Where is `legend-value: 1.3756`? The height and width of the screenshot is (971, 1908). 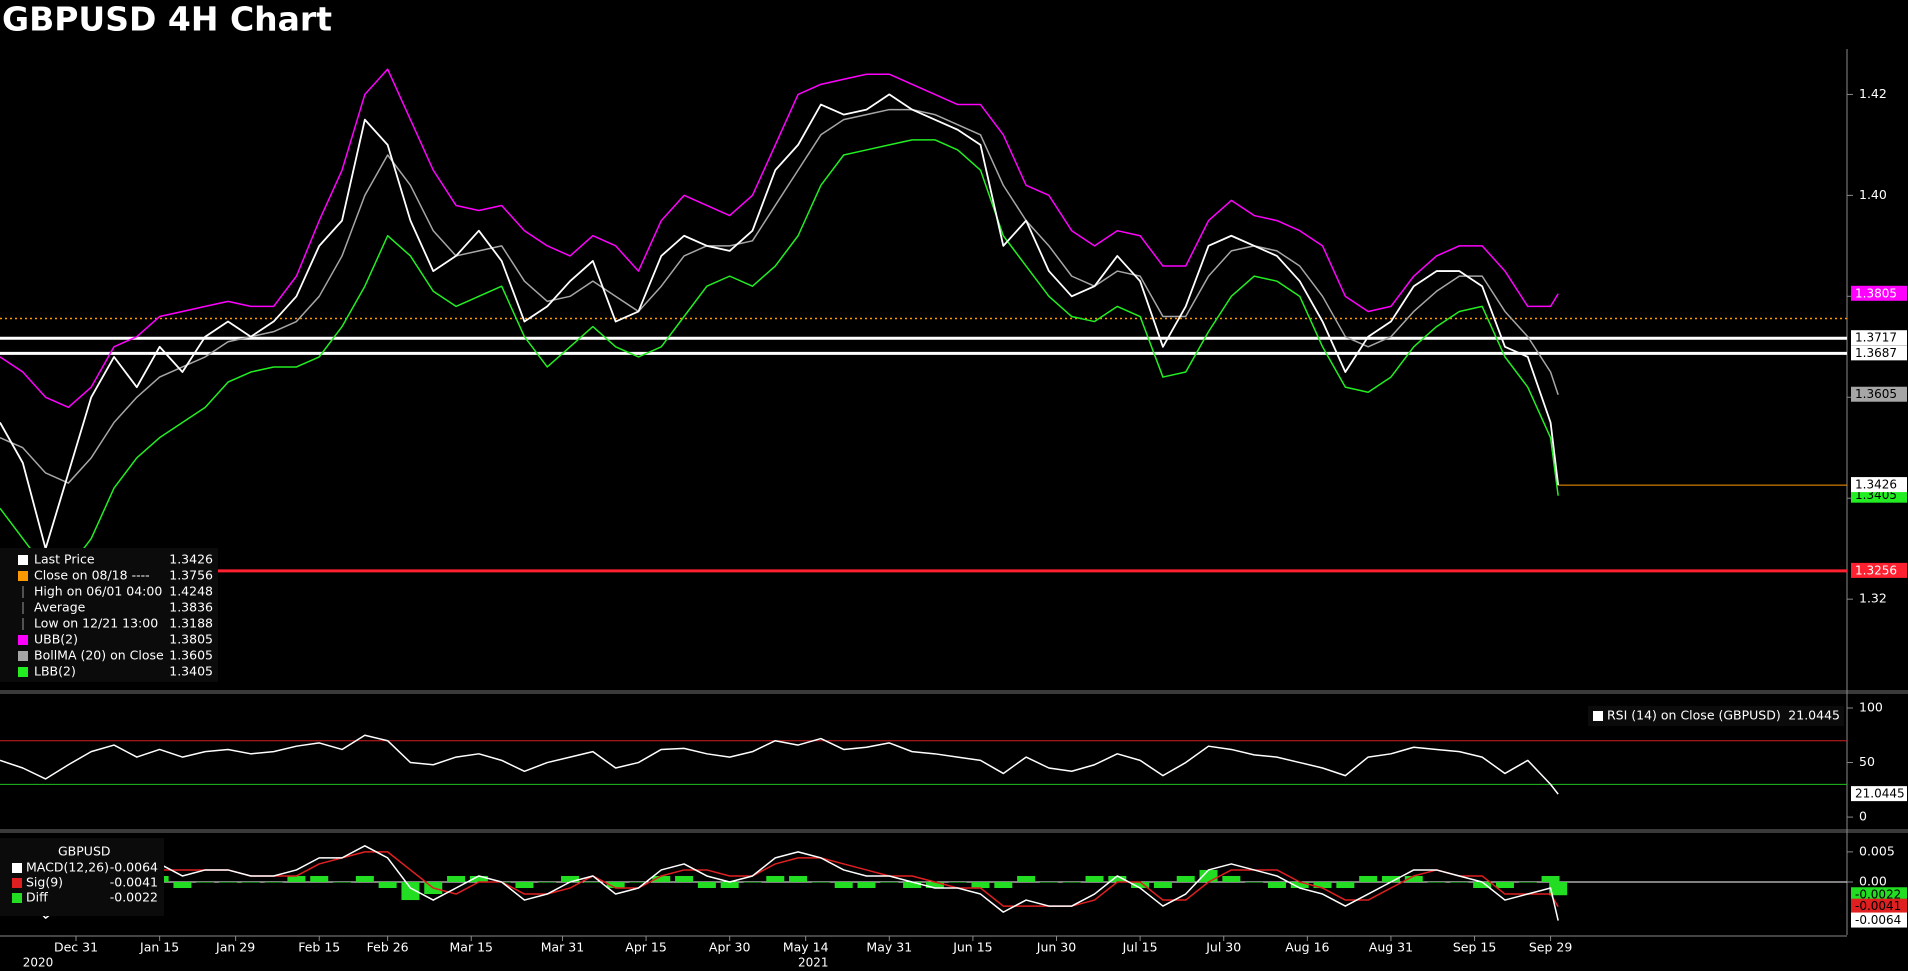
legend-value: 1.3756 is located at coordinates (191, 575).